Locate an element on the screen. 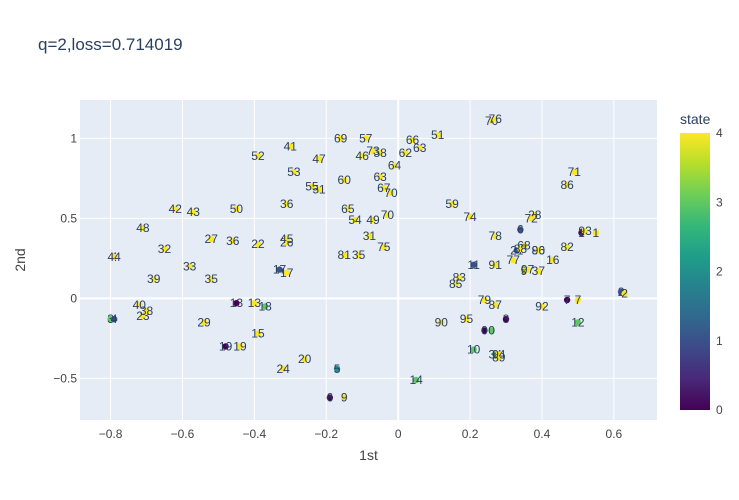  x-tick-label: 0.6 is located at coordinates (614, 434).